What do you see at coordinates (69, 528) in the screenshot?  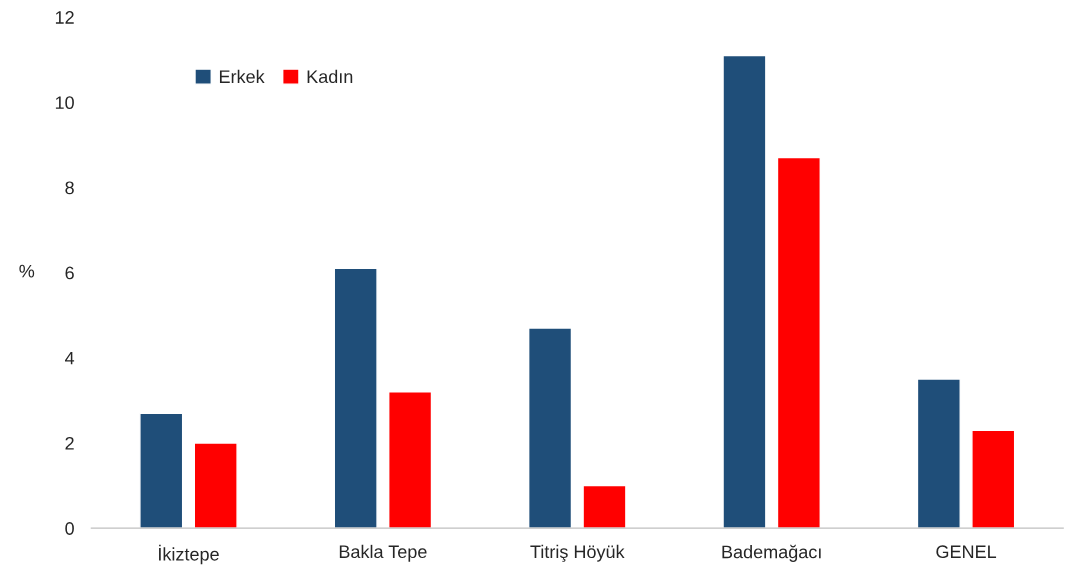 I see `y-tick-label: 0` at bounding box center [69, 528].